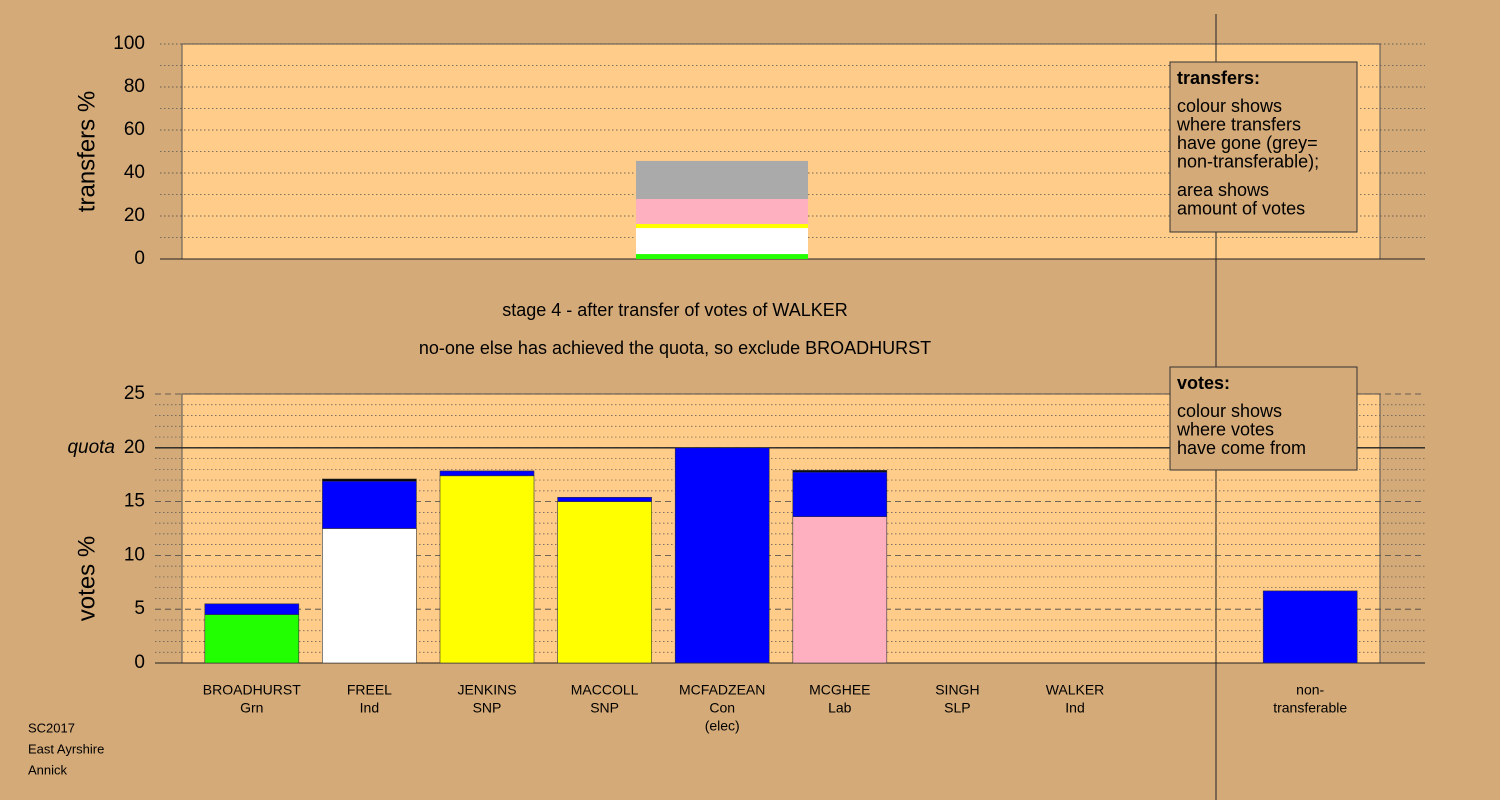  Describe the element at coordinates (134, 172) in the screenshot. I see `y-tick-label: 40` at that location.